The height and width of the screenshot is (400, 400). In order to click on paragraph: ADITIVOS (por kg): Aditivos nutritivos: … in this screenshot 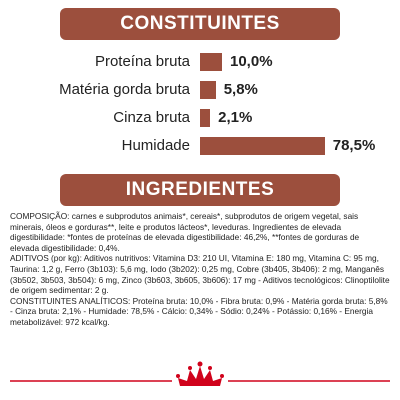, I will do `click(200, 274)`.